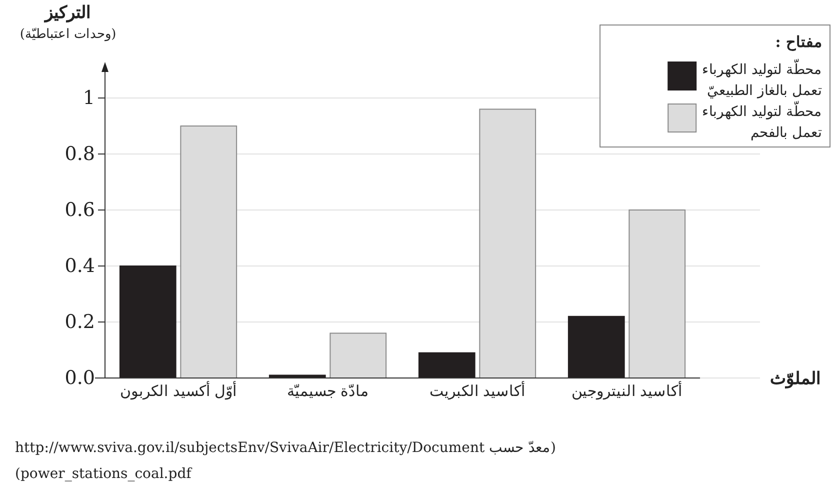  What do you see at coordinates (798, 42) in the screenshot?
I see `legend-title: مفتاح :` at bounding box center [798, 42].